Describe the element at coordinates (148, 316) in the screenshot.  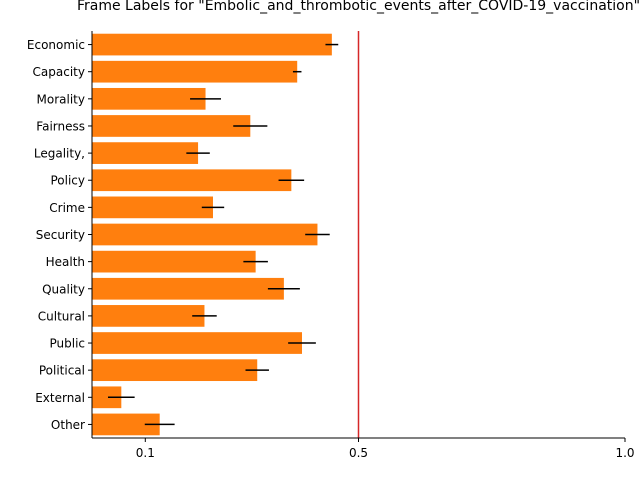
I see `bar-cultural` at that location.